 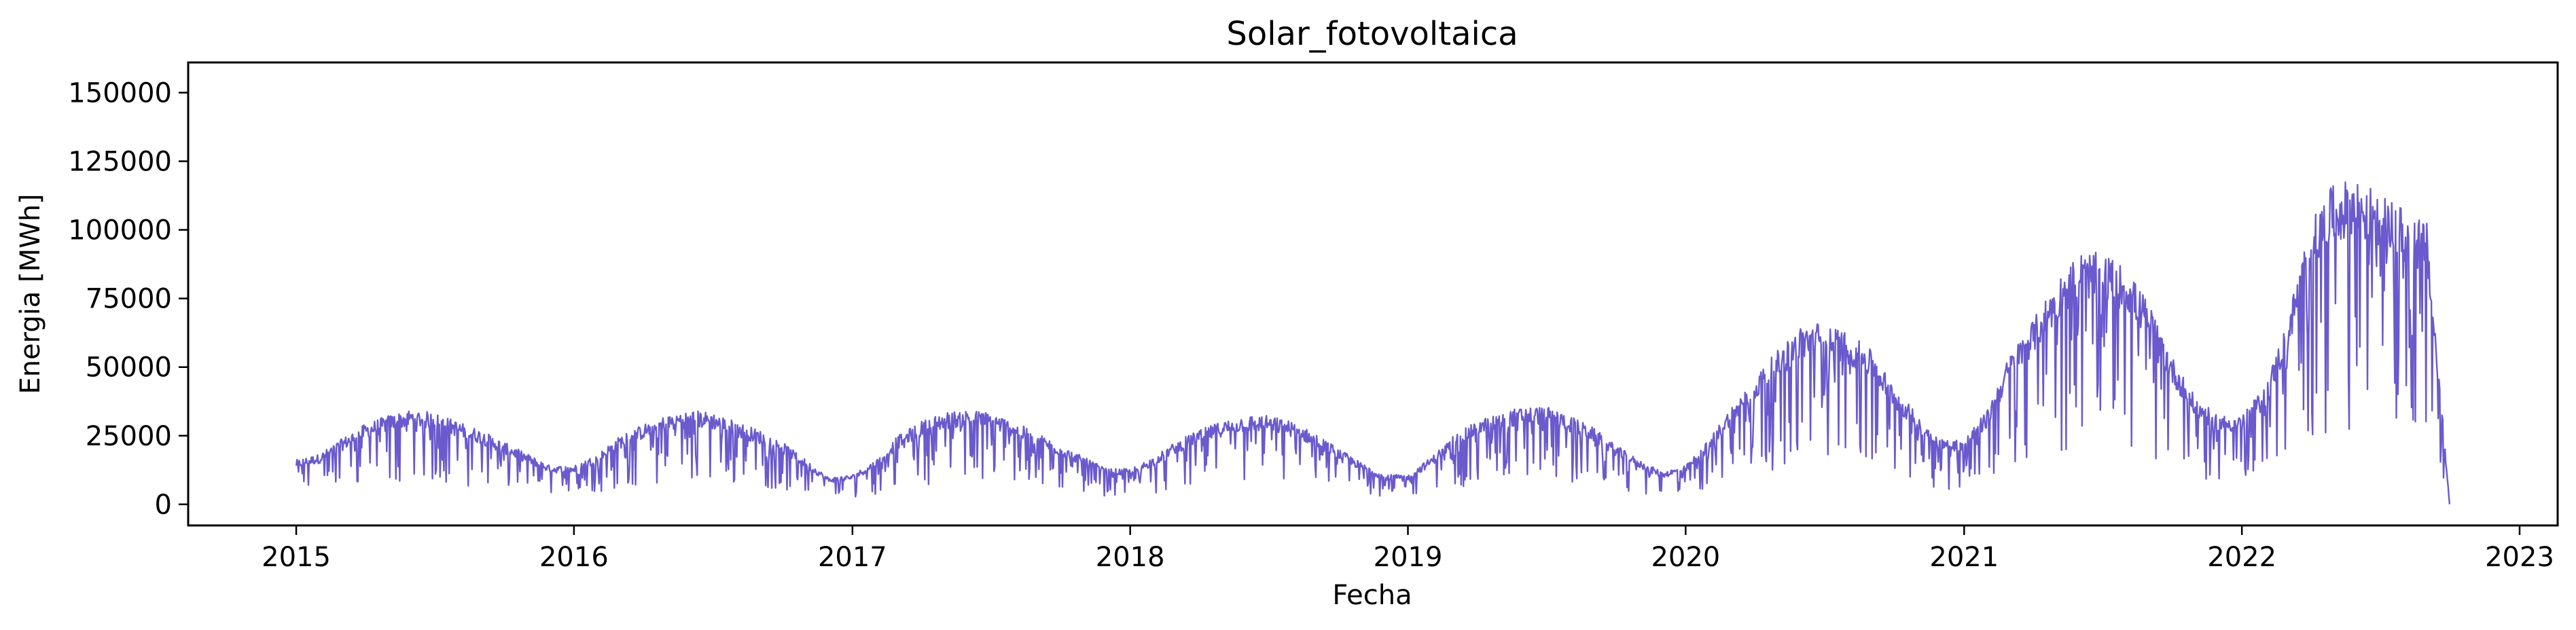 What do you see at coordinates (2519, 558) in the screenshot?
I see `x-tick-label: 2023` at bounding box center [2519, 558].